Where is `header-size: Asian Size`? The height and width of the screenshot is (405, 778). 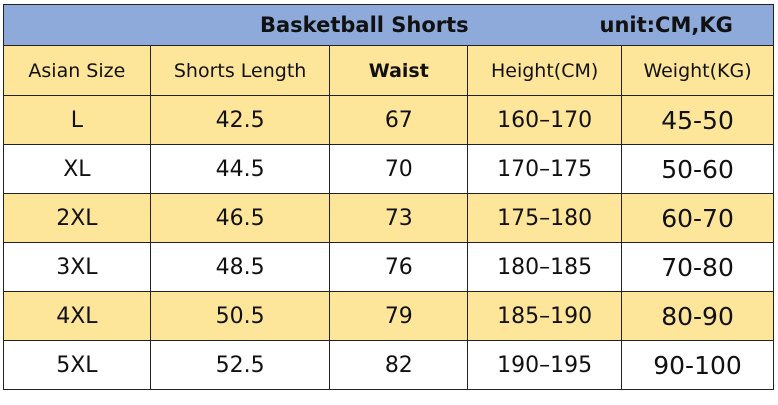
header-size: Asian Size is located at coordinates (77, 70).